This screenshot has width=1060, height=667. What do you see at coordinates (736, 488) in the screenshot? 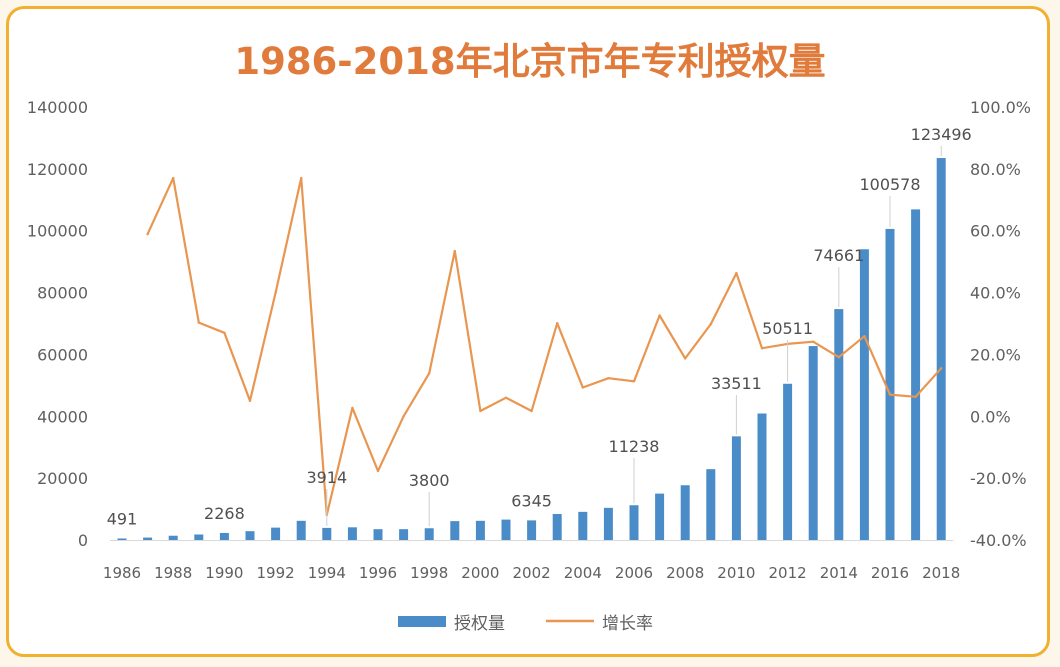
I see `bar-2010` at bounding box center [736, 488].